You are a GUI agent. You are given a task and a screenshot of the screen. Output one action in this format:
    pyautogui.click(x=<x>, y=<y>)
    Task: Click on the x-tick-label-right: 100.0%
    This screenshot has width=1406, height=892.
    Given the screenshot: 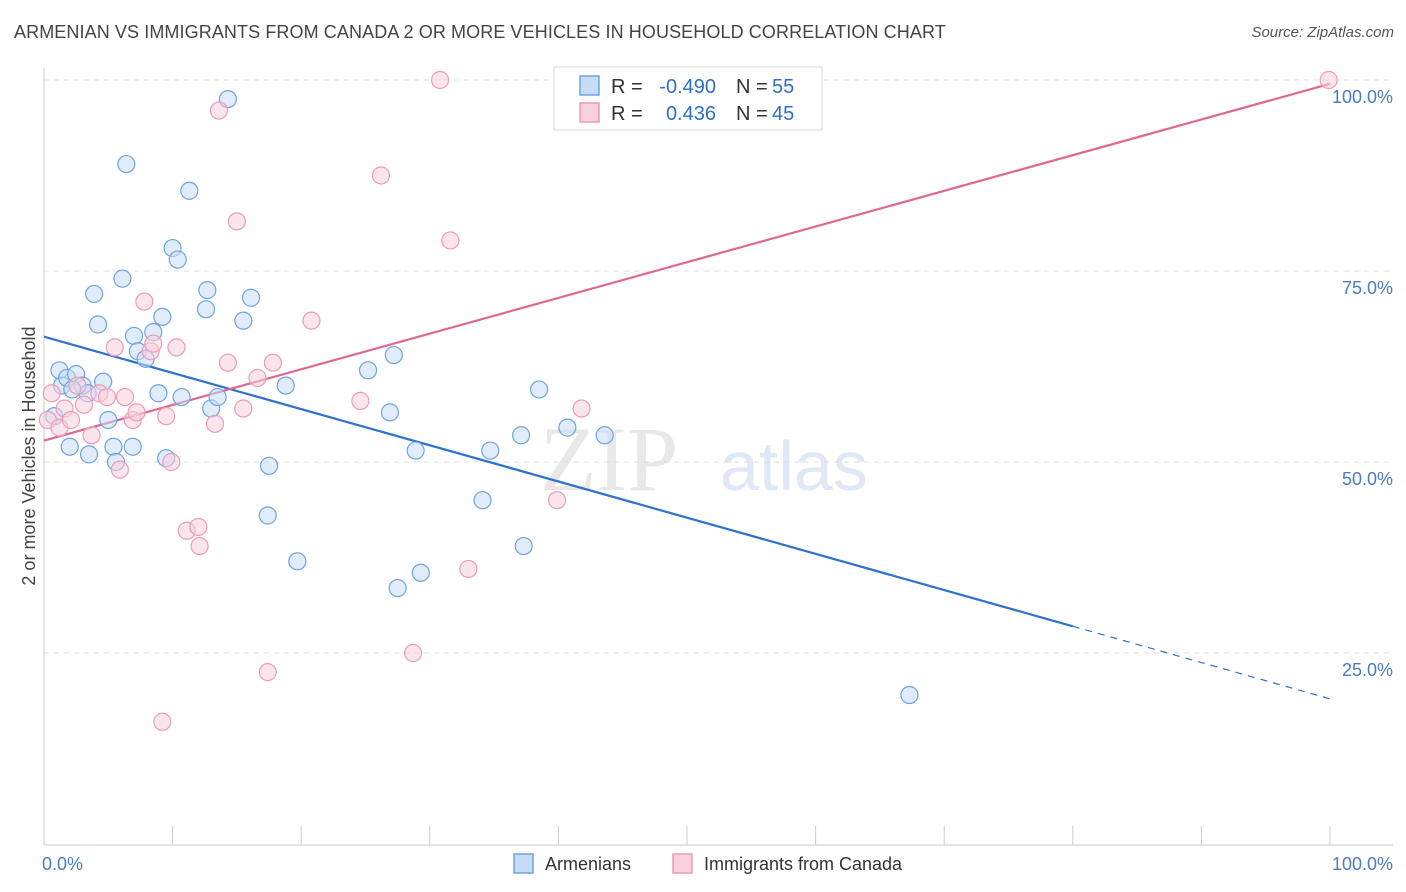 What is the action you would take?
    pyautogui.click(x=1362, y=864)
    